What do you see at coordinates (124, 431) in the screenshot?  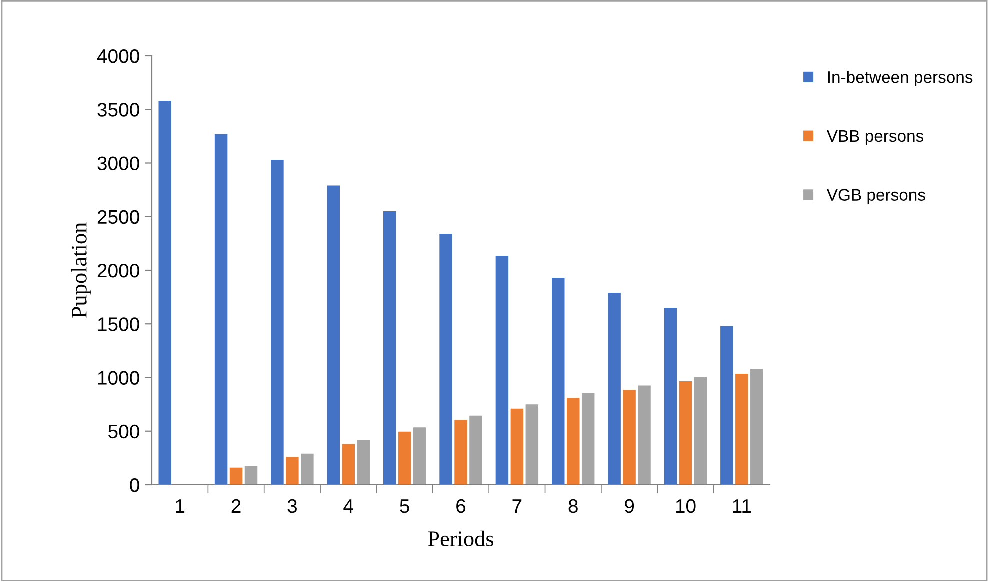 I see `y-tick-label: 500` at bounding box center [124, 431].